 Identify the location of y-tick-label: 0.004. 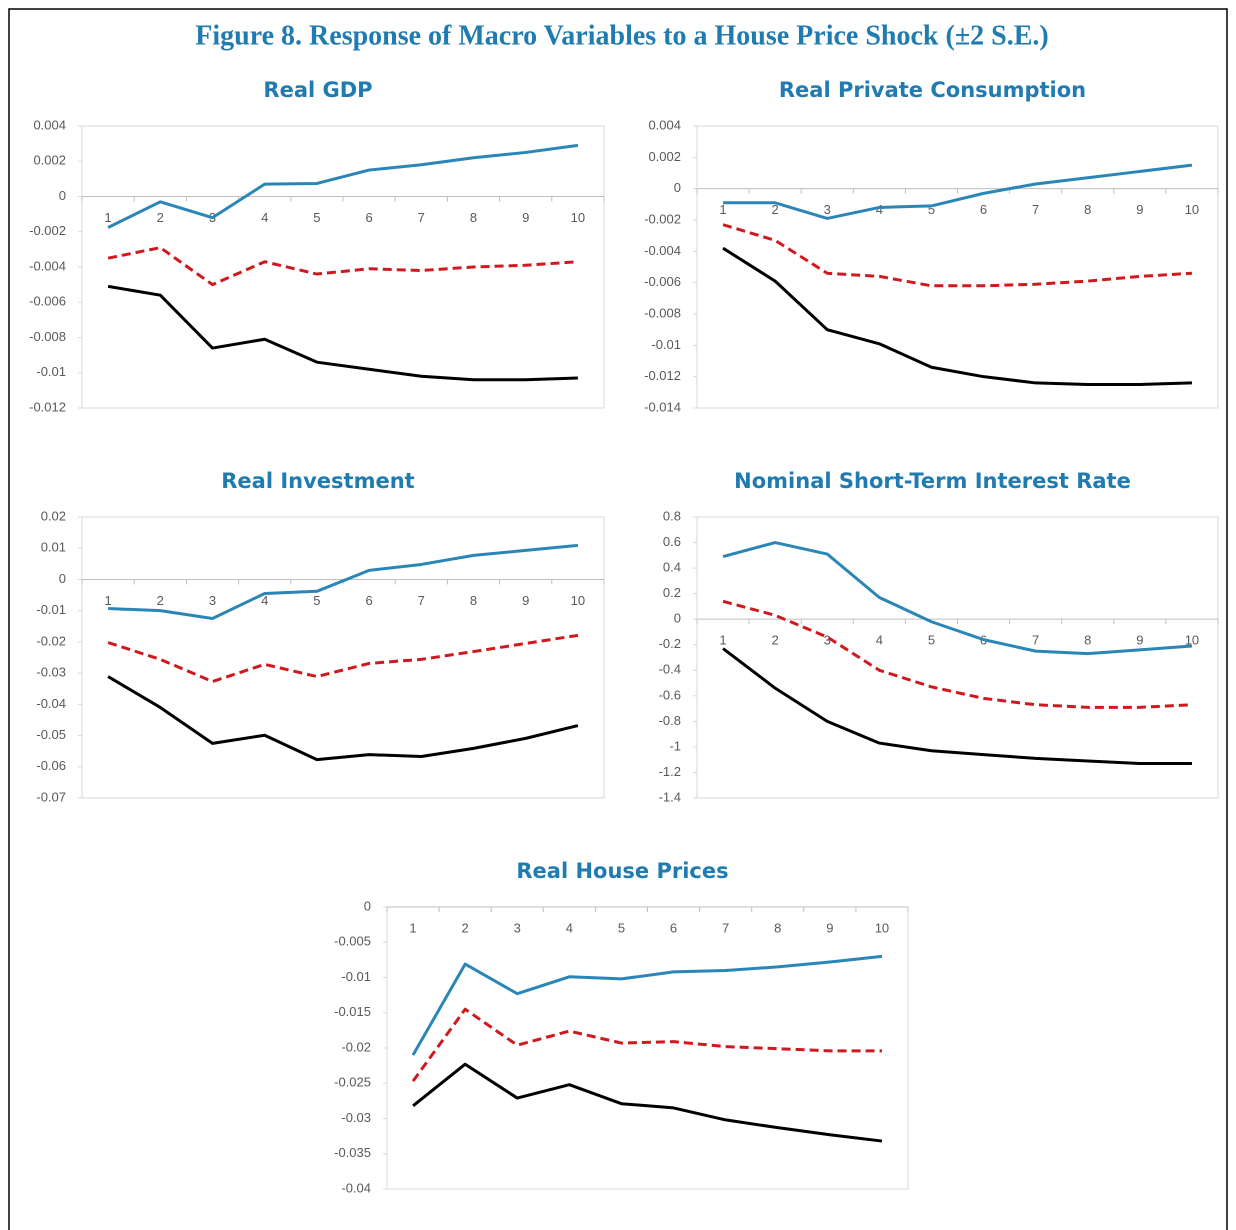
(664, 124).